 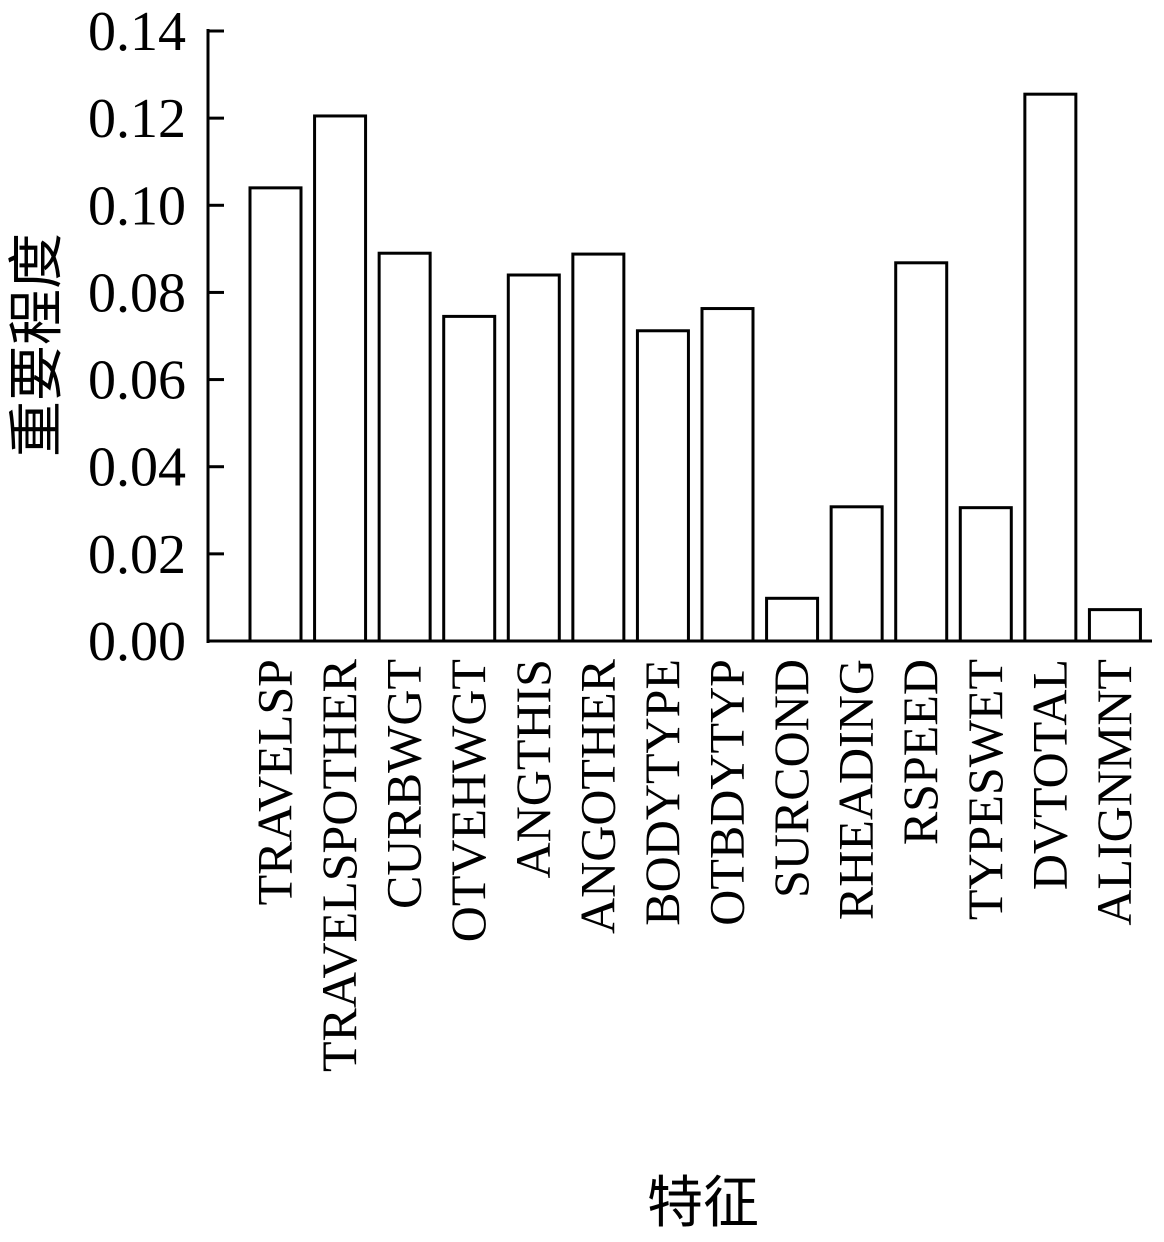 I want to click on bar-curbwgt, so click(x=404, y=447).